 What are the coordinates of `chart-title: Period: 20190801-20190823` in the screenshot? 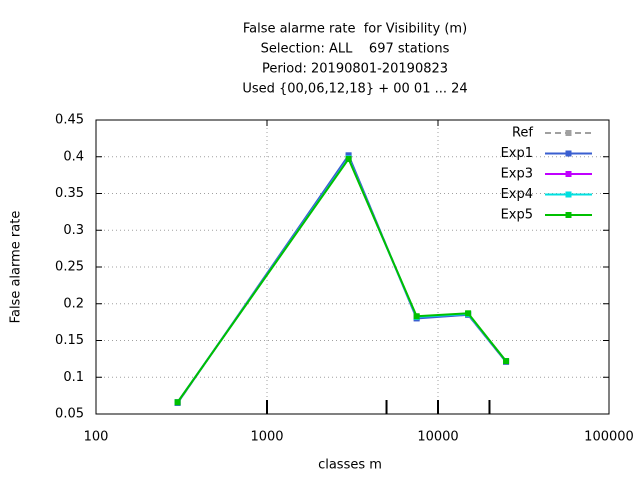 It's located at (355, 69).